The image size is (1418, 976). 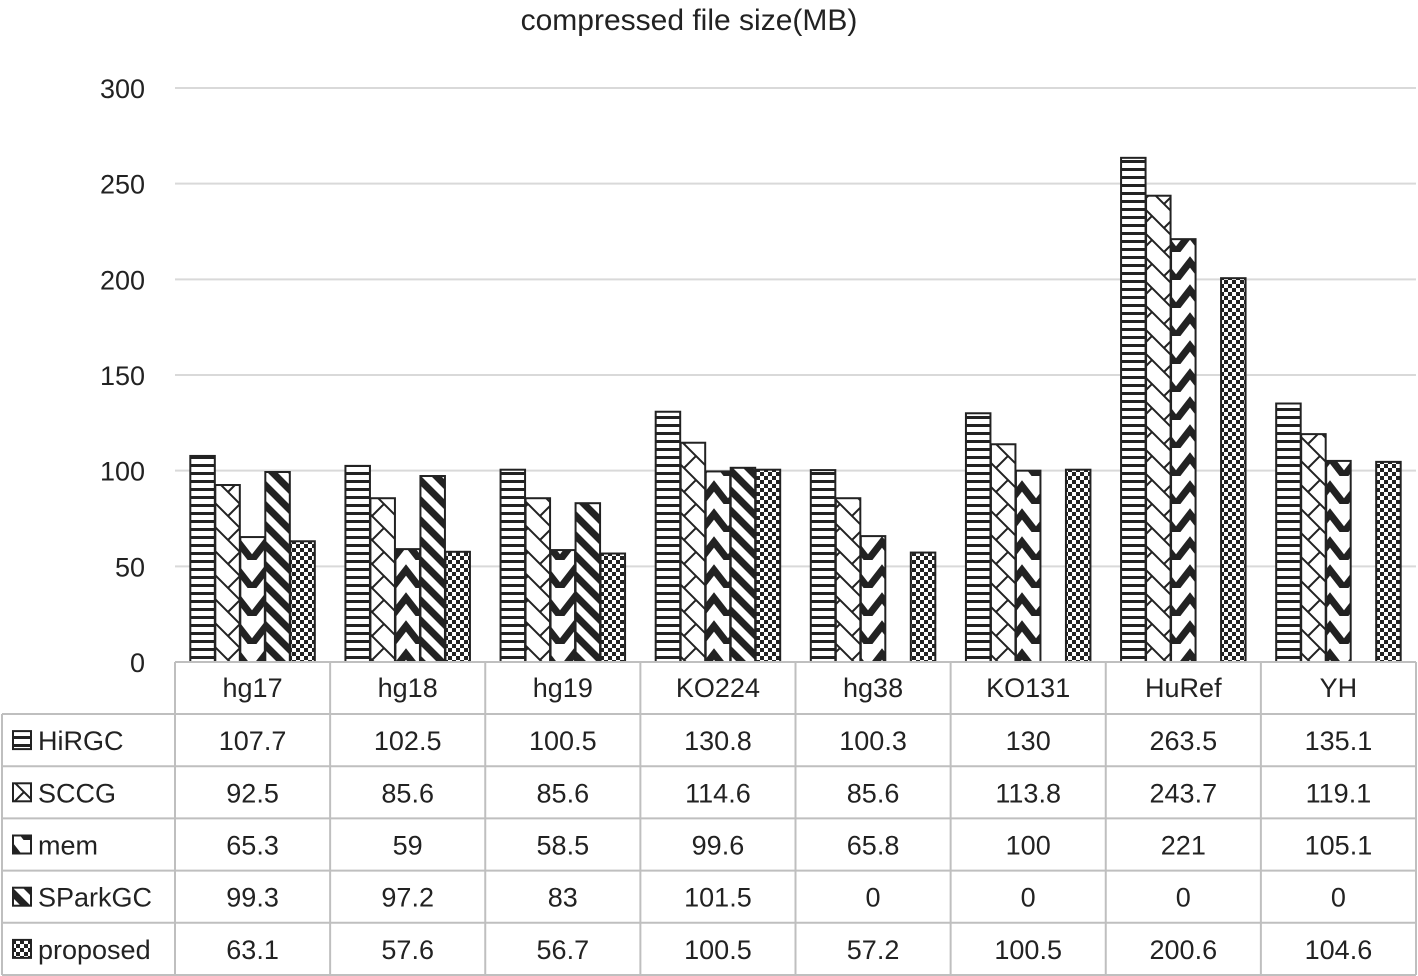 I want to click on y-axis: 0 50 100 150 200 250 300, so click(x=122, y=376).